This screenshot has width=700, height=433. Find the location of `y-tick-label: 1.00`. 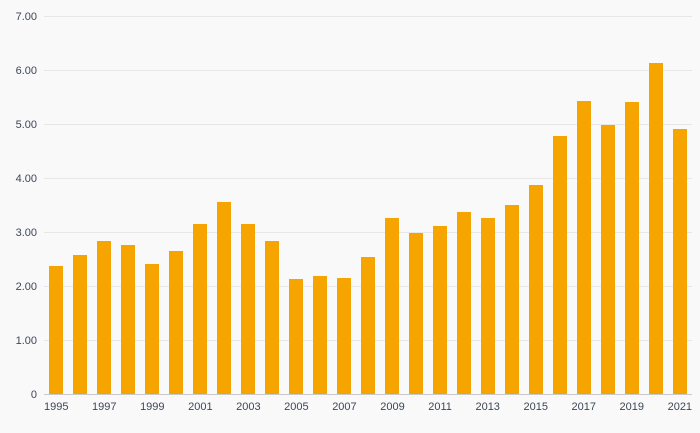

y-tick-label: 1.00 is located at coordinates (26, 341).